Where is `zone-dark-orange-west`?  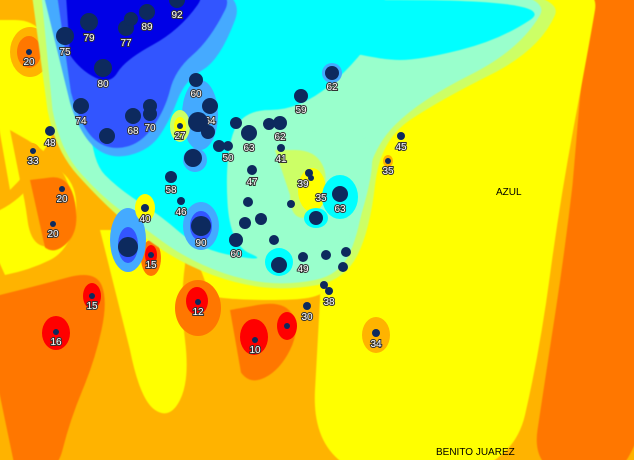
zone-dark-orange-west is located at coordinates (52, 367).